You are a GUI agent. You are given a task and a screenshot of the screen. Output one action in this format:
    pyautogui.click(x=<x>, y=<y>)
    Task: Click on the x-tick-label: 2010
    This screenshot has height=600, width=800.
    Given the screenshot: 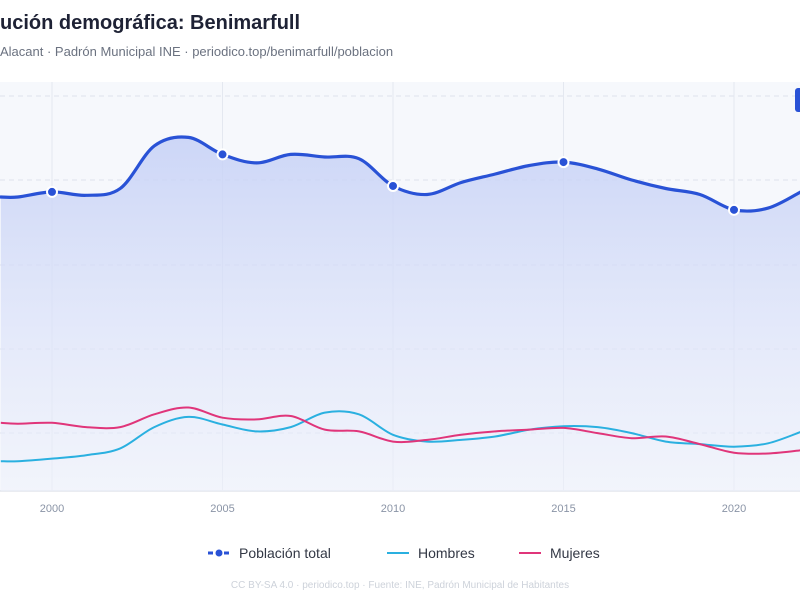 What is the action you would take?
    pyautogui.click(x=393, y=509)
    